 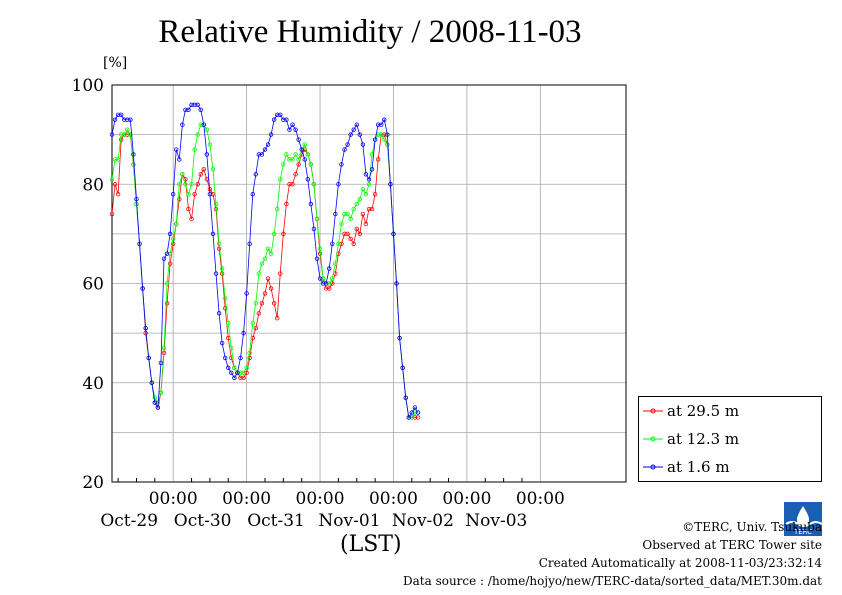 I want to click on legend-label: at 12.3 m, so click(x=703, y=439).